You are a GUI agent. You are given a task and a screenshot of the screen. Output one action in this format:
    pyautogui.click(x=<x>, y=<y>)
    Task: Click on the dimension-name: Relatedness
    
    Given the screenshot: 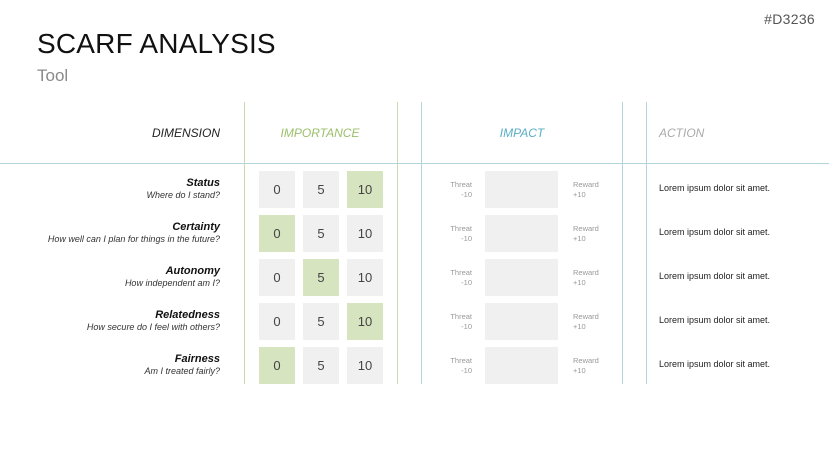 What is the action you would take?
    pyautogui.click(x=187, y=315)
    